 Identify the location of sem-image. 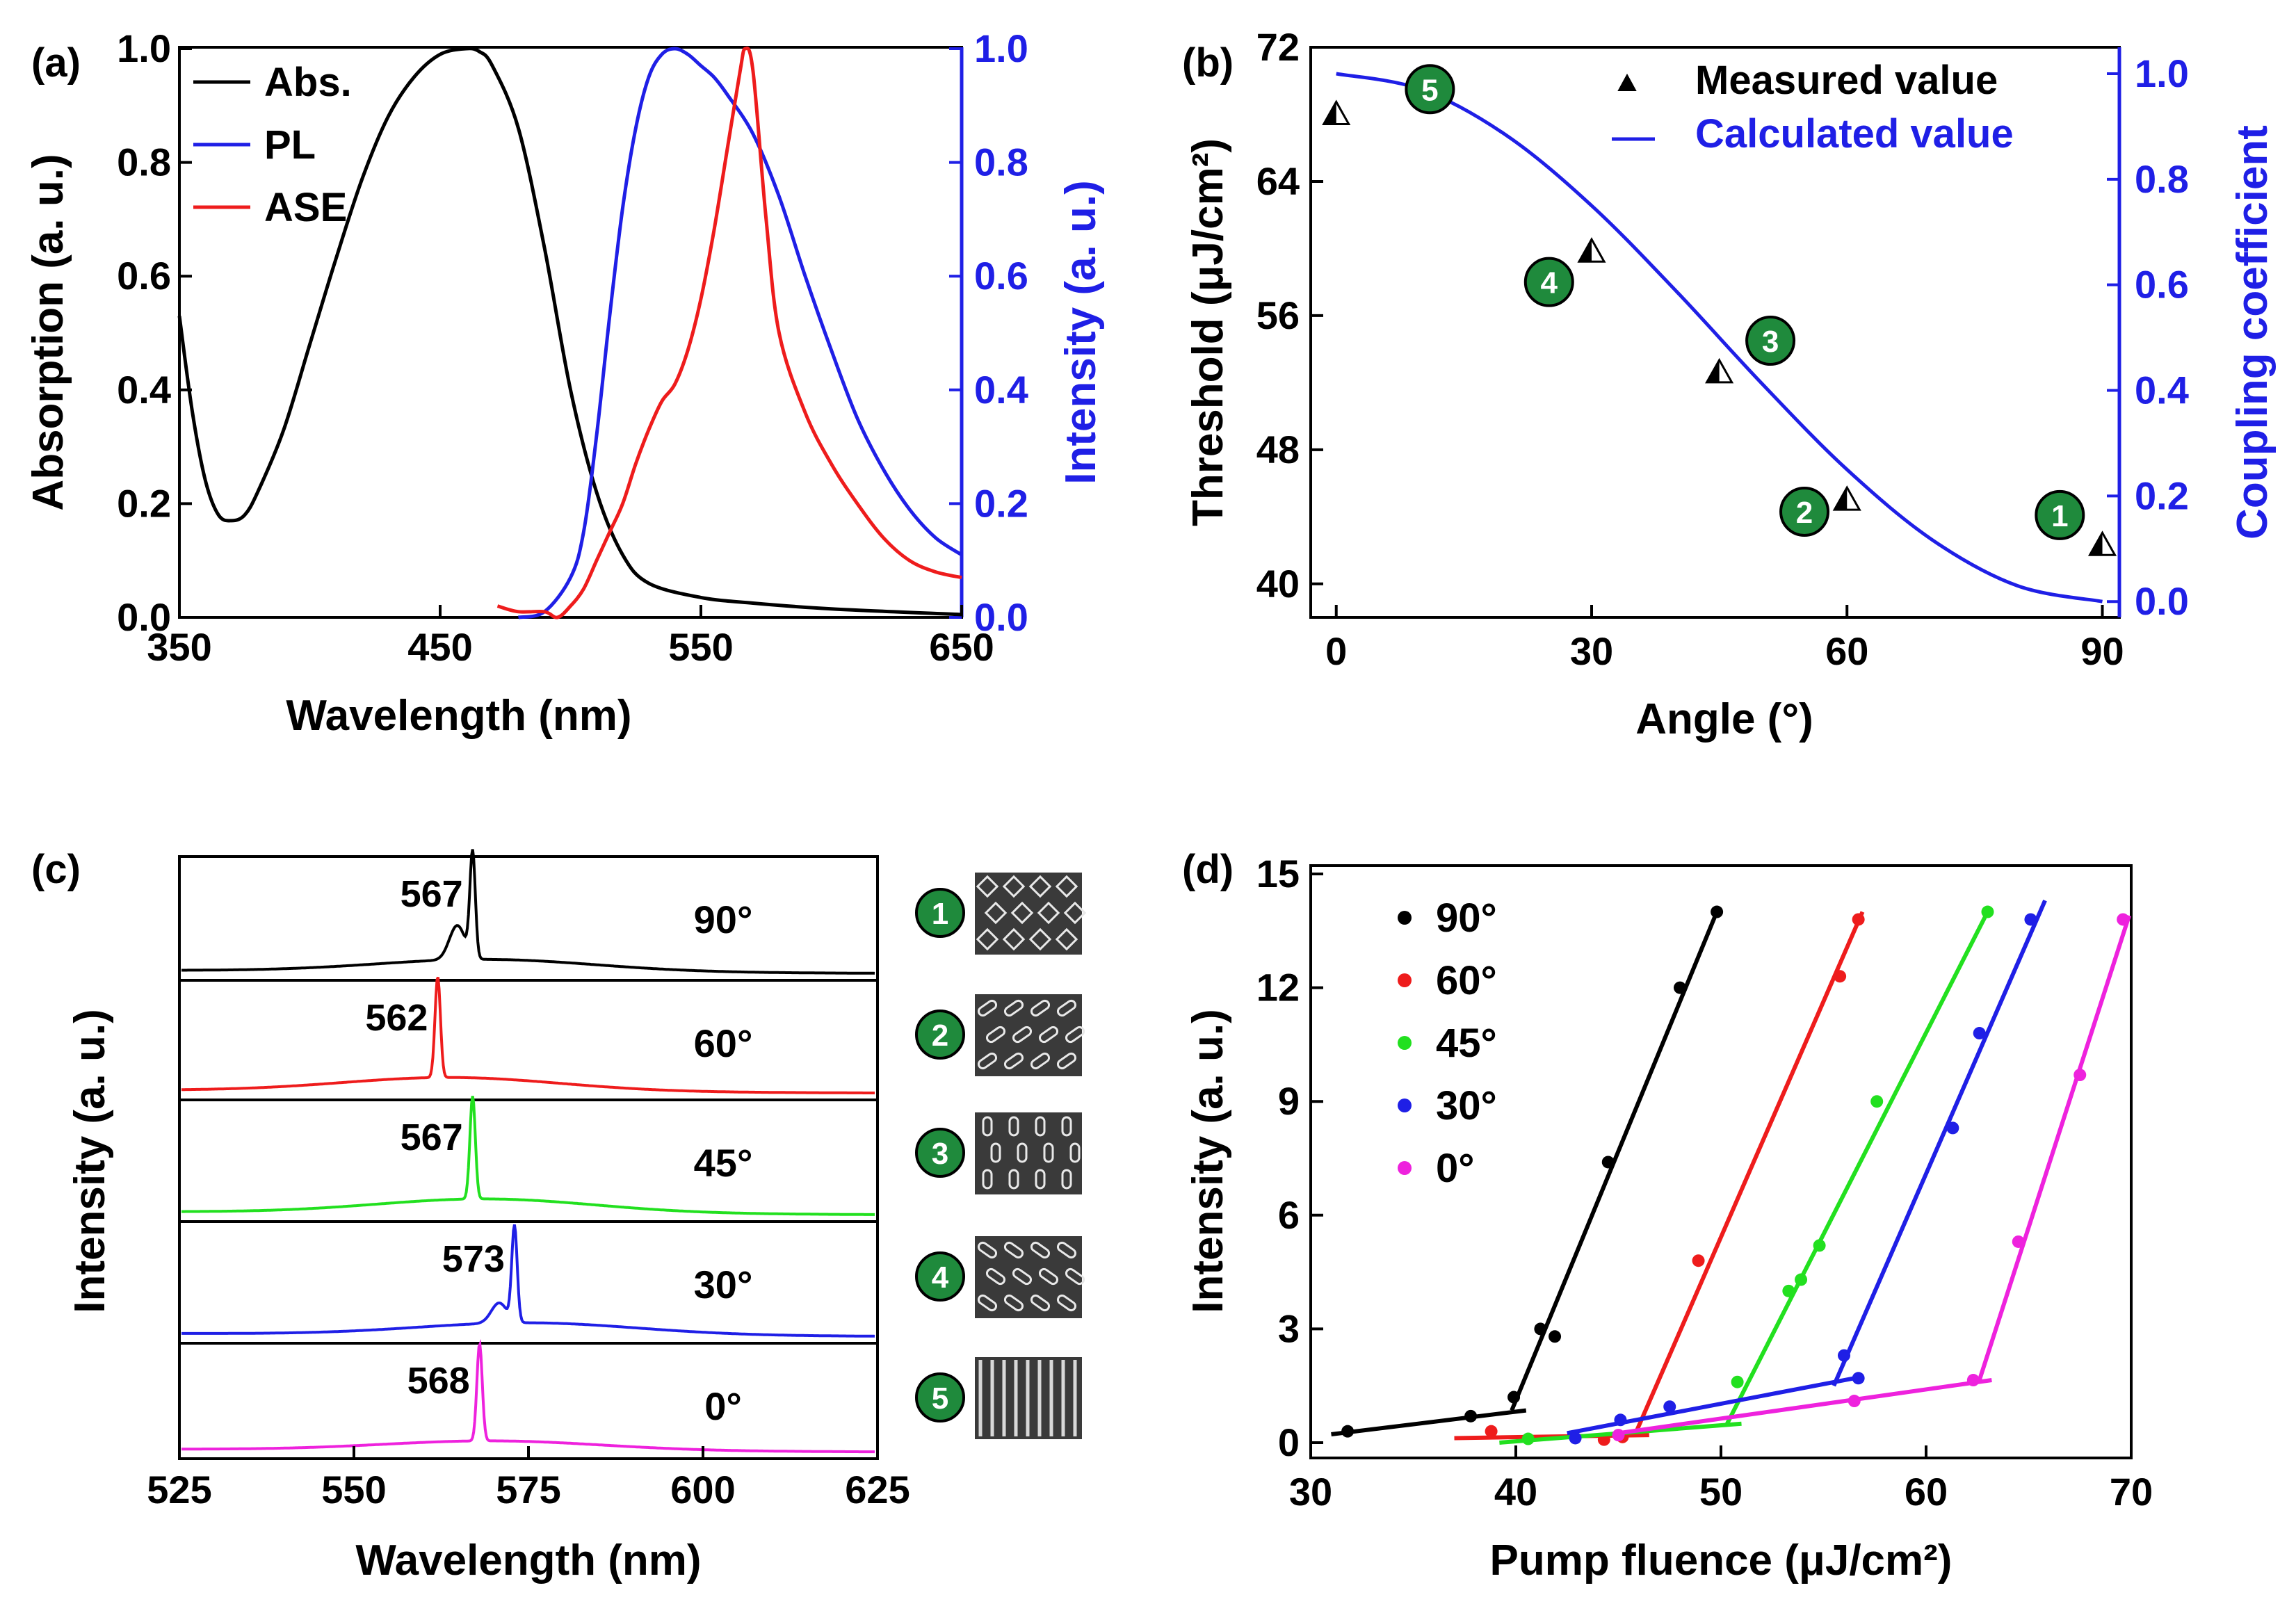
(1028, 1153).